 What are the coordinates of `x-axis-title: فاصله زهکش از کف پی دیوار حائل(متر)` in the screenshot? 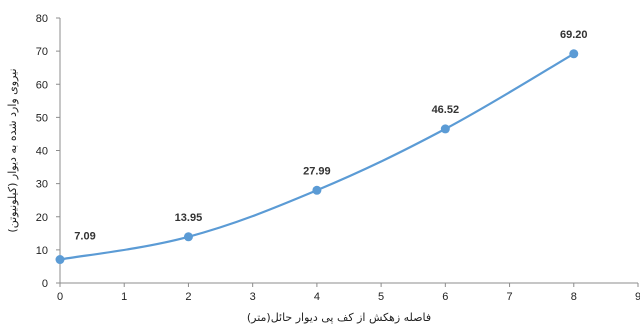 It's located at (339, 317).